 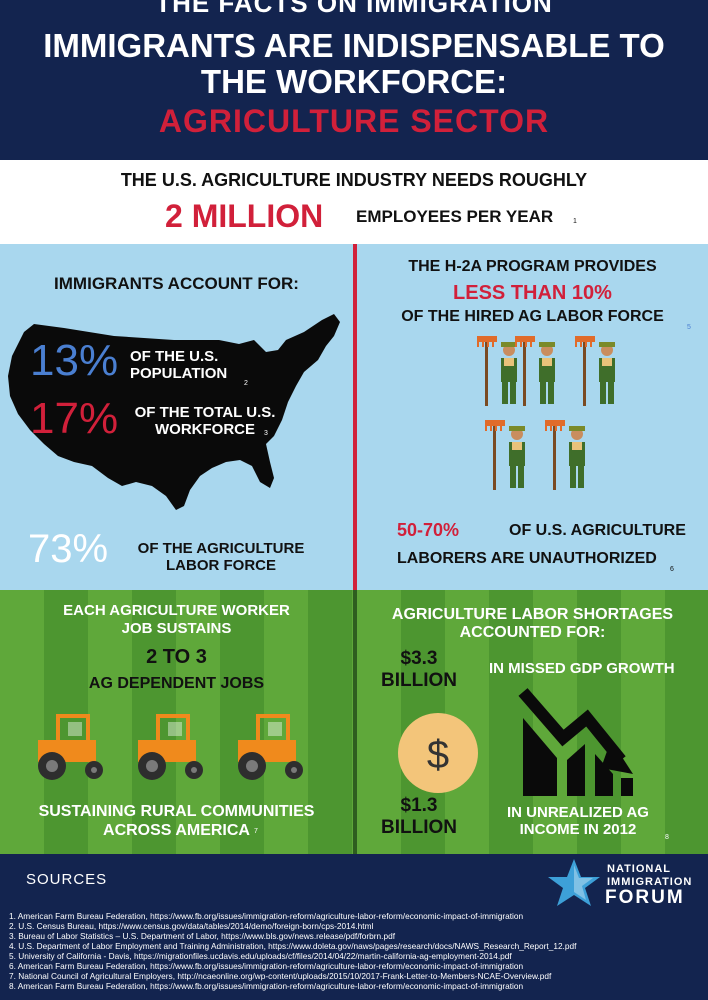 I want to click on shortages-ref: 8, so click(x=667, y=837).